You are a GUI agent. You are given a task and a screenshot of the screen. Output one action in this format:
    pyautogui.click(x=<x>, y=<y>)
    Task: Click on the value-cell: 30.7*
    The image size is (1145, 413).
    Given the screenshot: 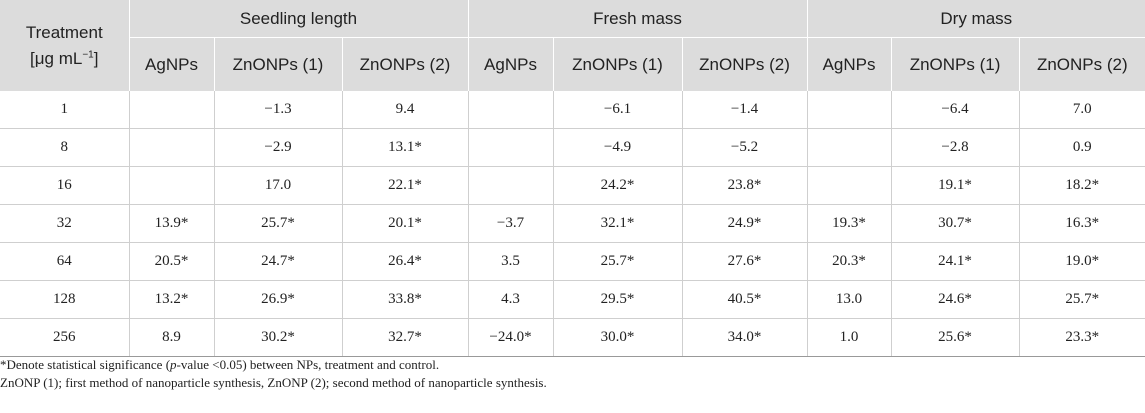 What is the action you would take?
    pyautogui.click(x=955, y=223)
    